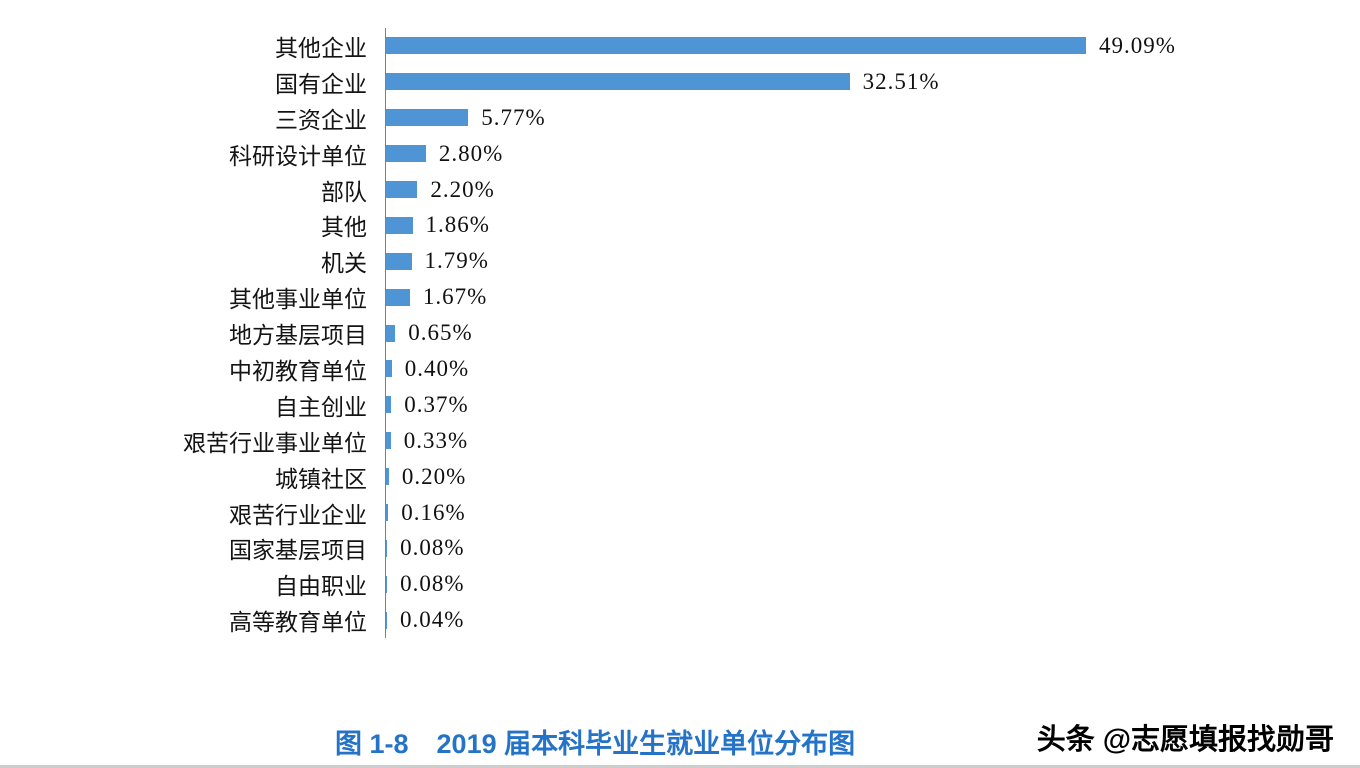  Describe the element at coordinates (298, 623) in the screenshot. I see `category-label: 高等教育单位` at that location.